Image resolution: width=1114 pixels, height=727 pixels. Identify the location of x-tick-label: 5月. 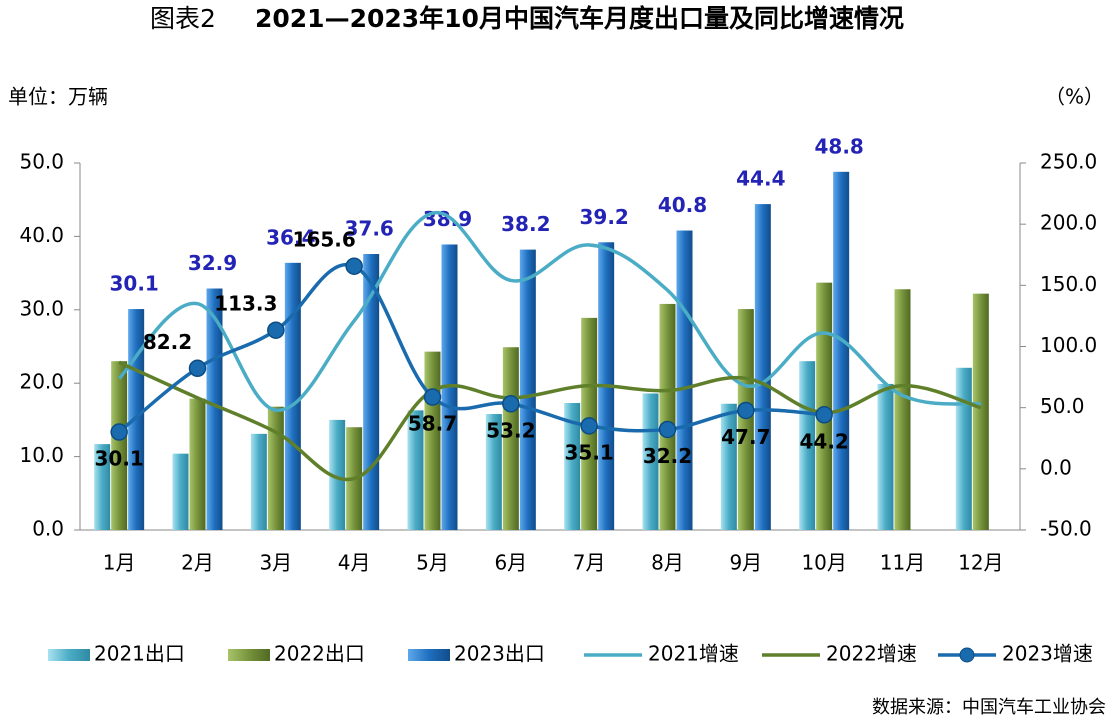
(432, 563).